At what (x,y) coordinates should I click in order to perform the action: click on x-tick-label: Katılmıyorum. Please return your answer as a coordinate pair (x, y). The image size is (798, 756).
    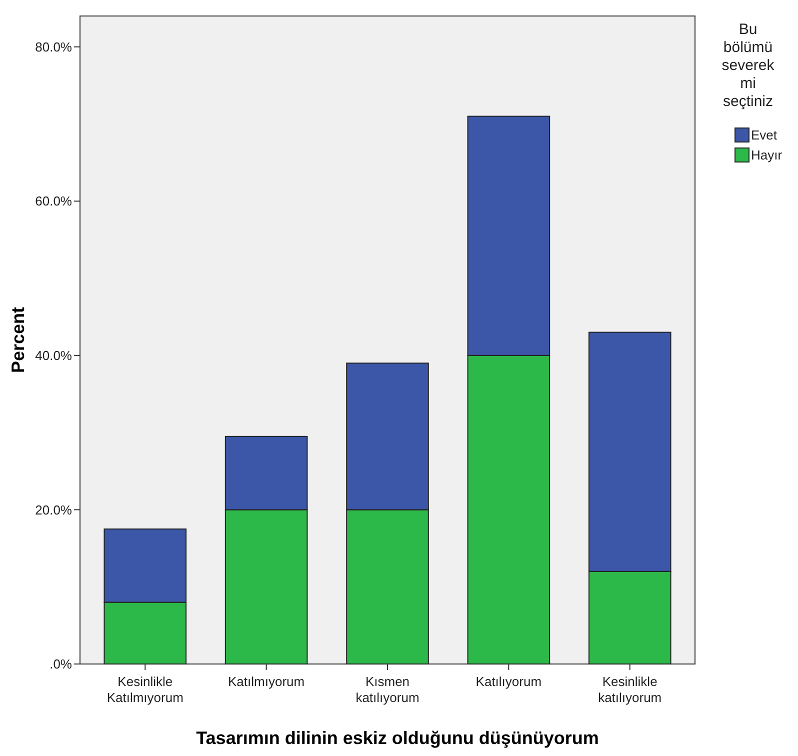
    Looking at the image, I should click on (266, 681).